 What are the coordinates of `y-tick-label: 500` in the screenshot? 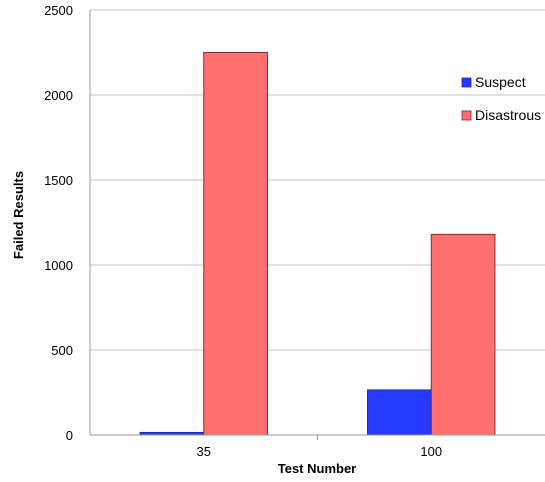 It's located at (62, 350).